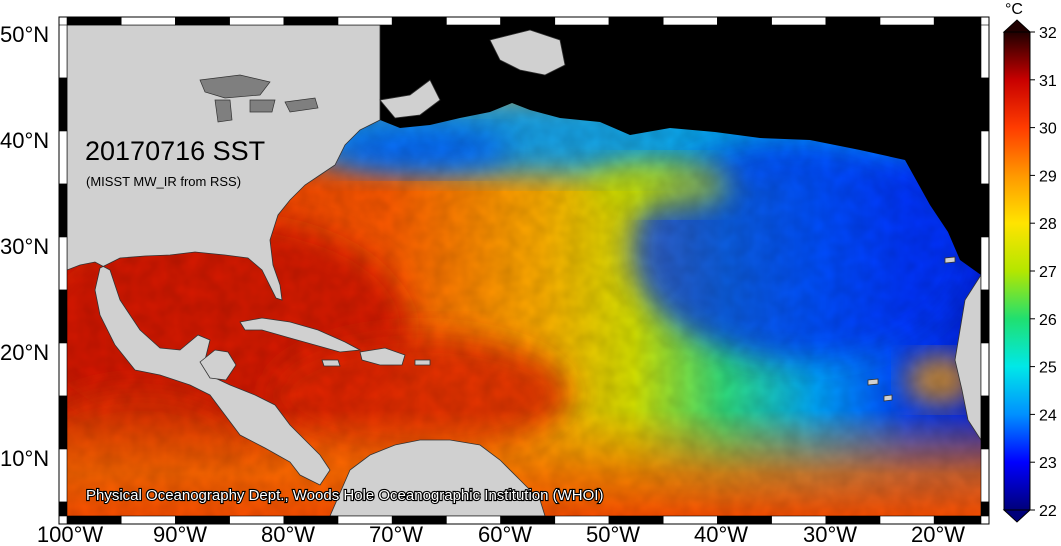 This screenshot has height=546, width=1061. Describe the element at coordinates (70, 534) in the screenshot. I see `lon-label: 100°W` at that location.